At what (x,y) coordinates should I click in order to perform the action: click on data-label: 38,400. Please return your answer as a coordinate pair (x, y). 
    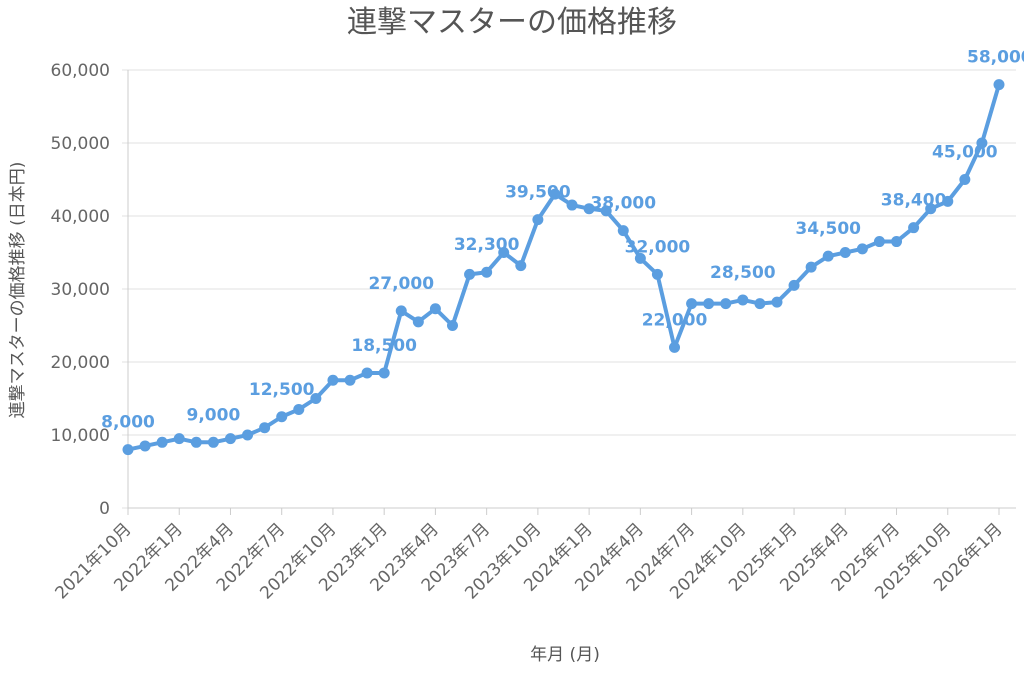
    Looking at the image, I should click on (914, 201).